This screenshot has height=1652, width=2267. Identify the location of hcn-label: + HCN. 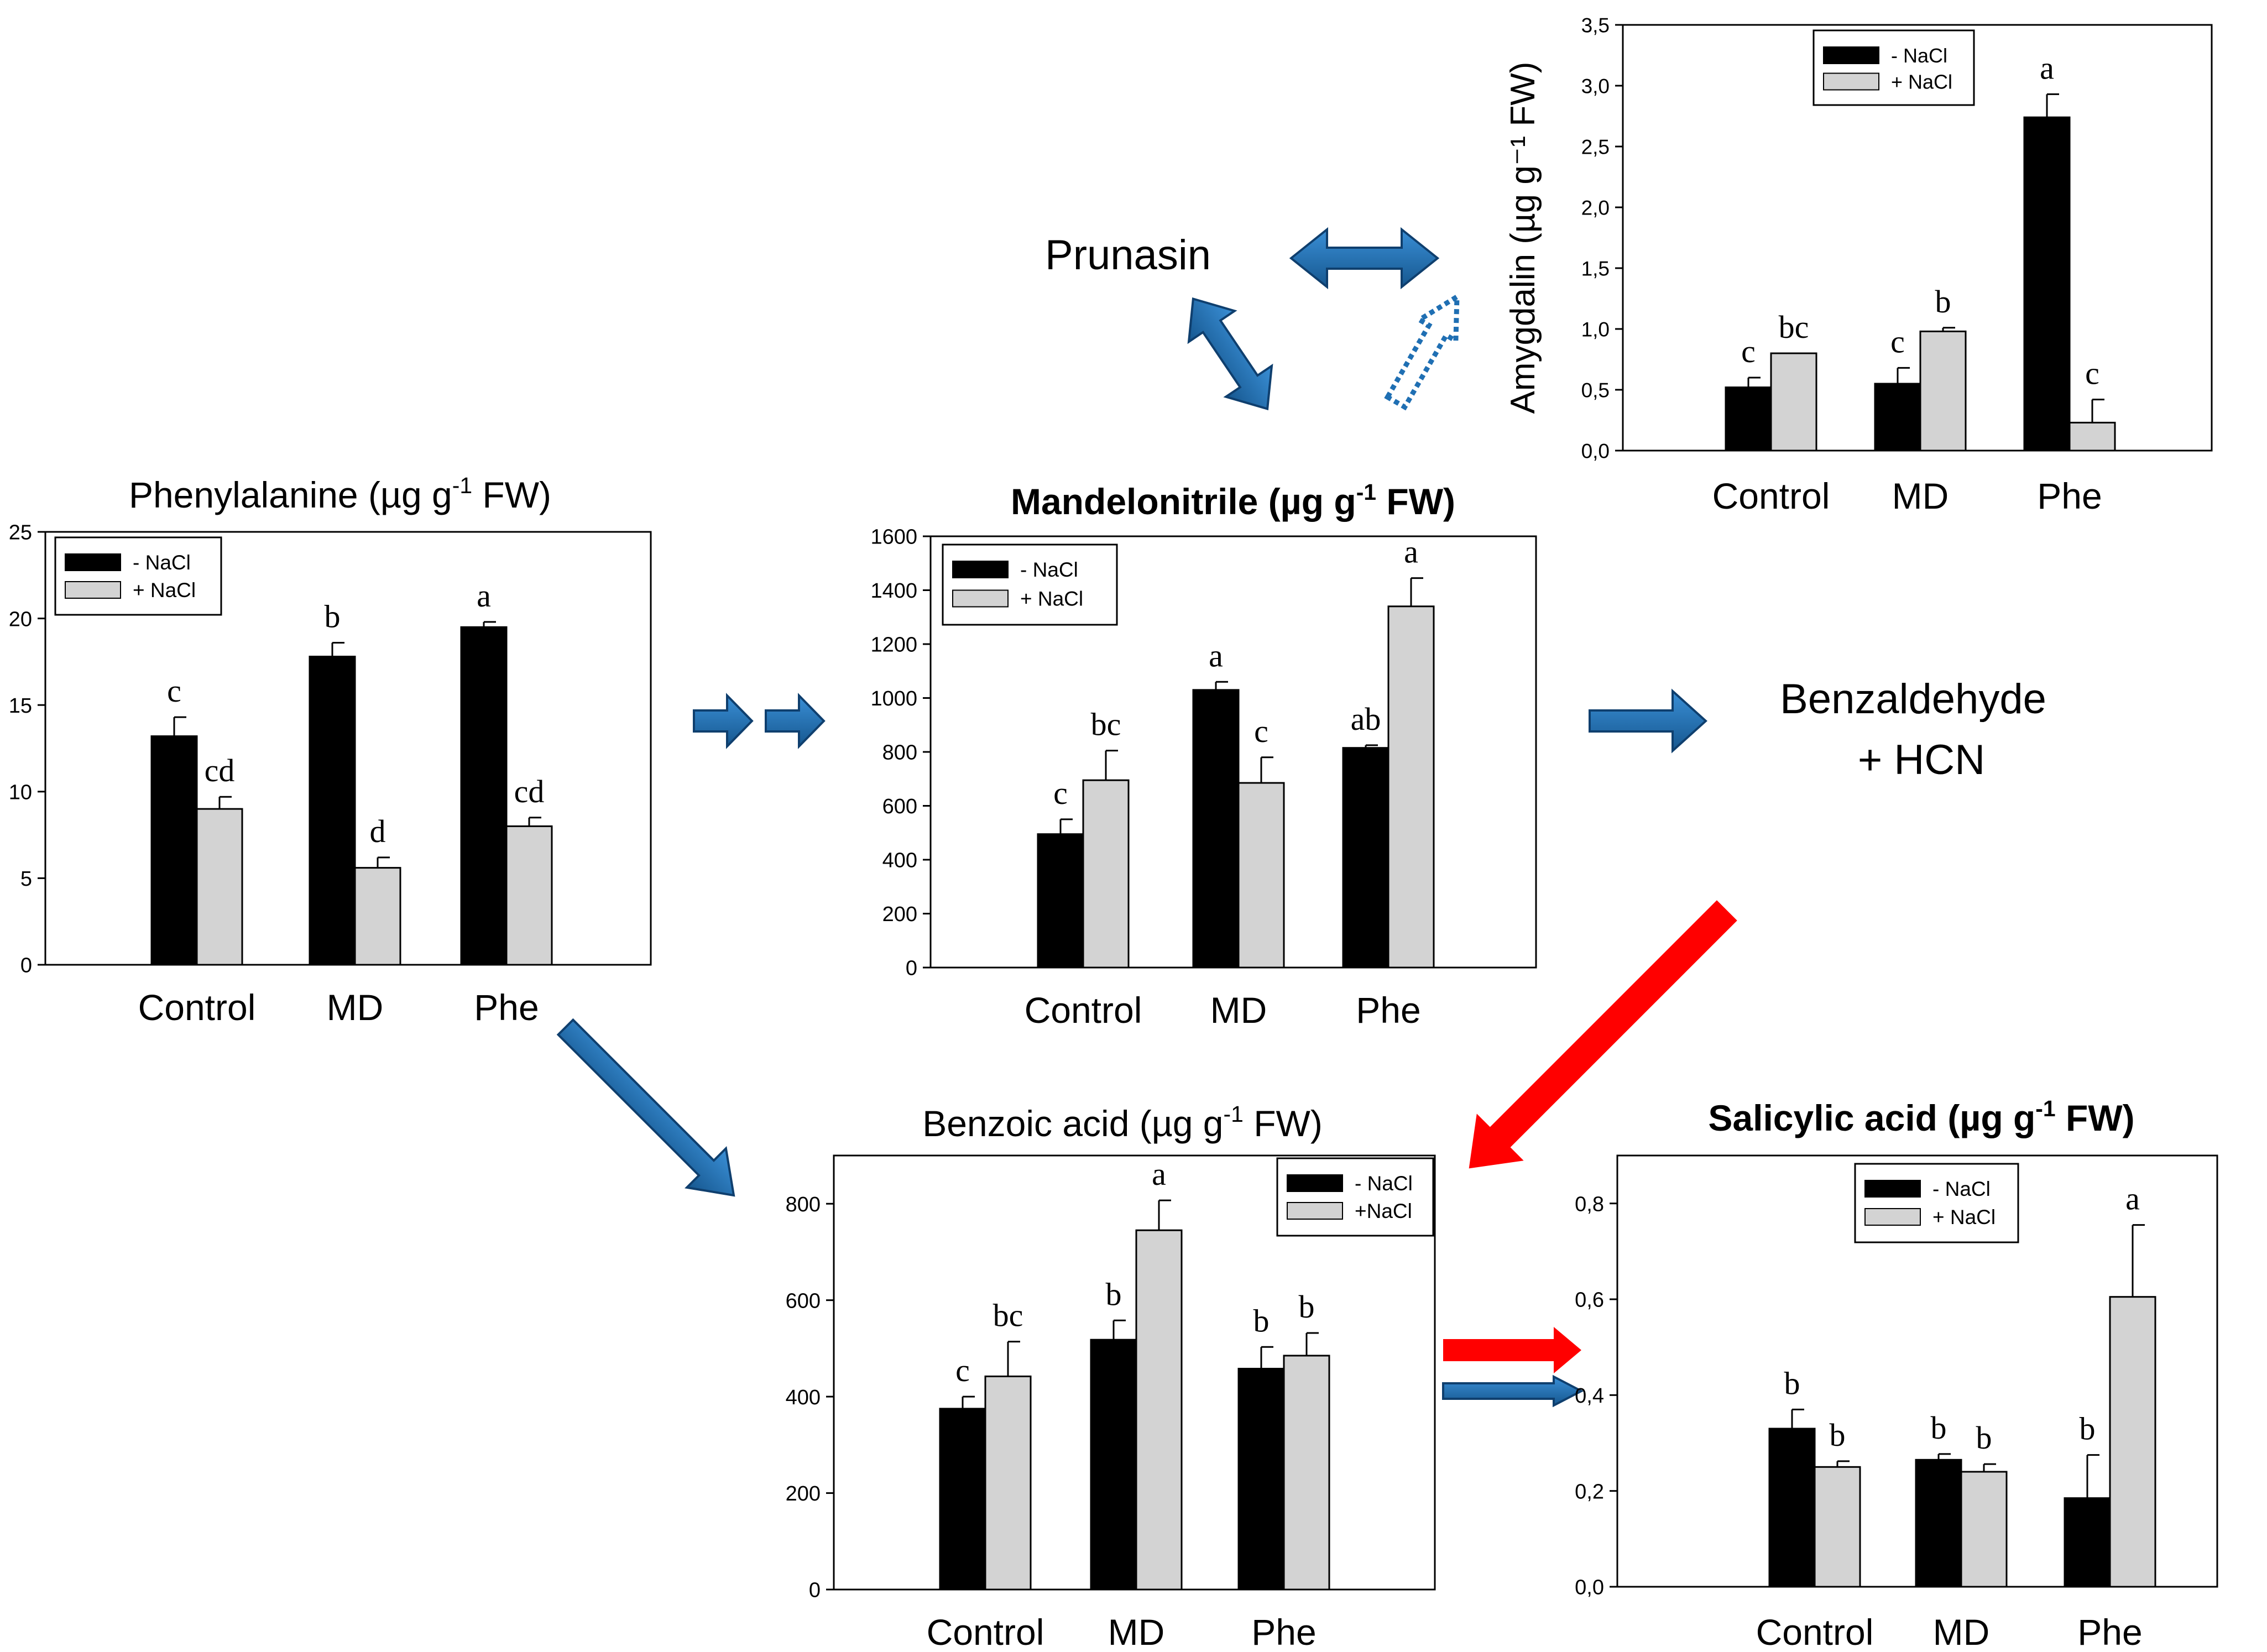
(1922, 759).